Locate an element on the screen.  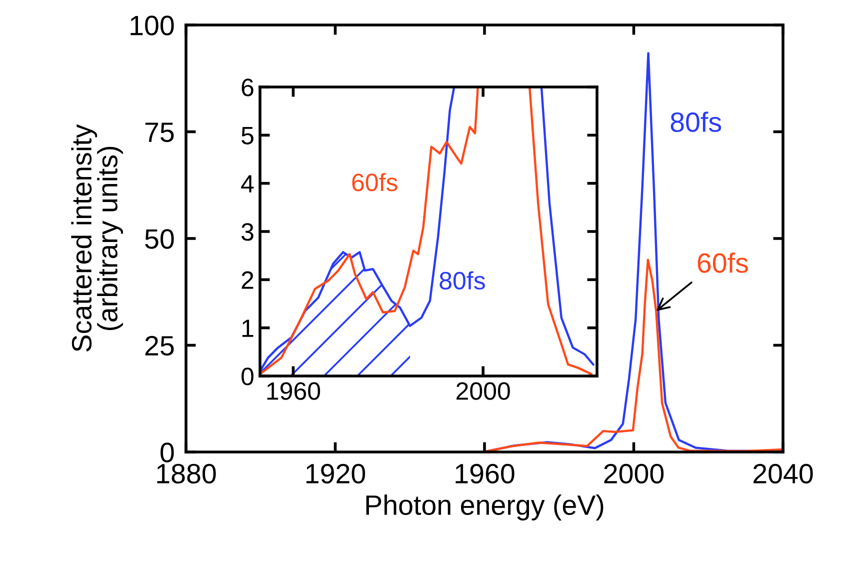
y-tick-label: 50 is located at coordinates (159, 239).